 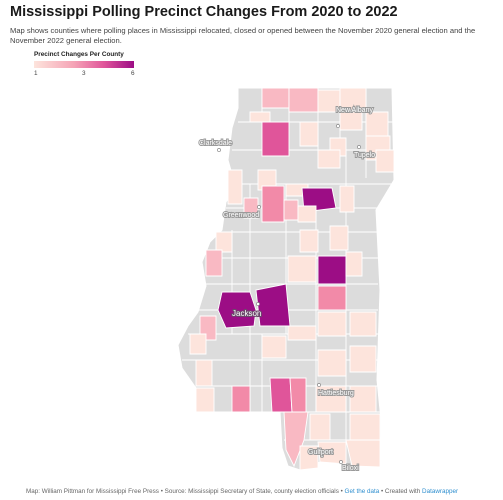 I want to click on county-montgomery, so click(x=307, y=214).